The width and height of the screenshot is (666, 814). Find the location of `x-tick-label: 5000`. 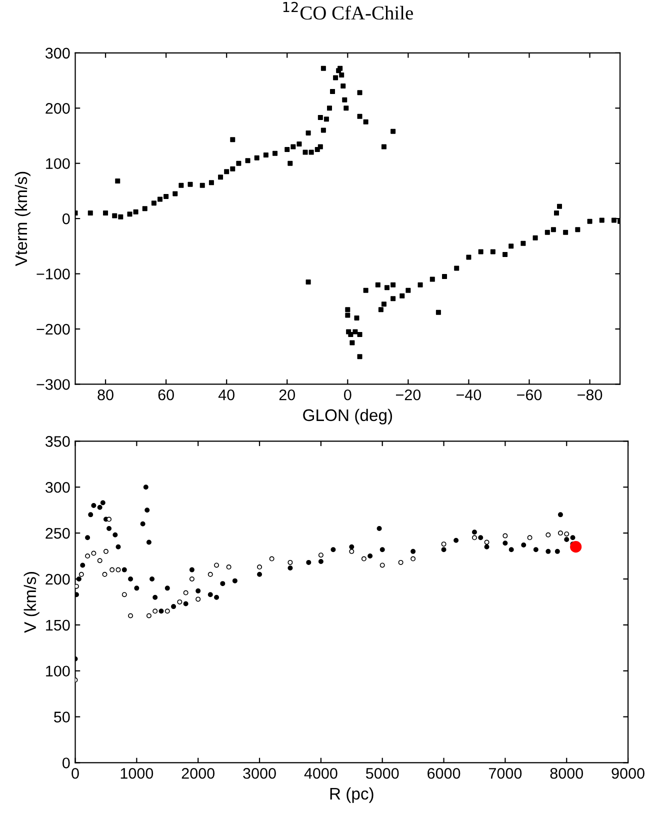

x-tick-label: 5000 is located at coordinates (382, 773).